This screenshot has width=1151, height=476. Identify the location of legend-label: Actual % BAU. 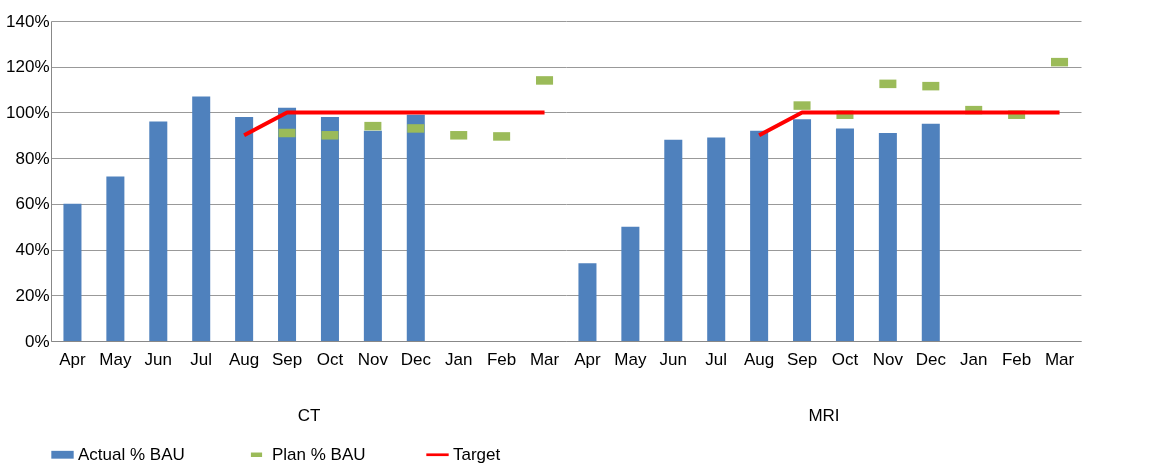
(131, 454).